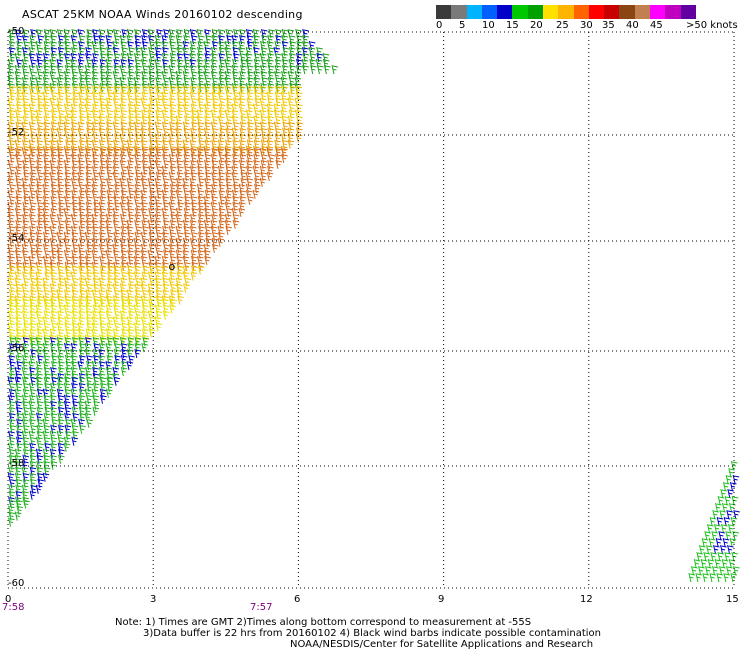 The height and width of the screenshot is (650, 740). Describe the element at coordinates (586, 599) in the screenshot. I see `lon-label: 12` at that location.